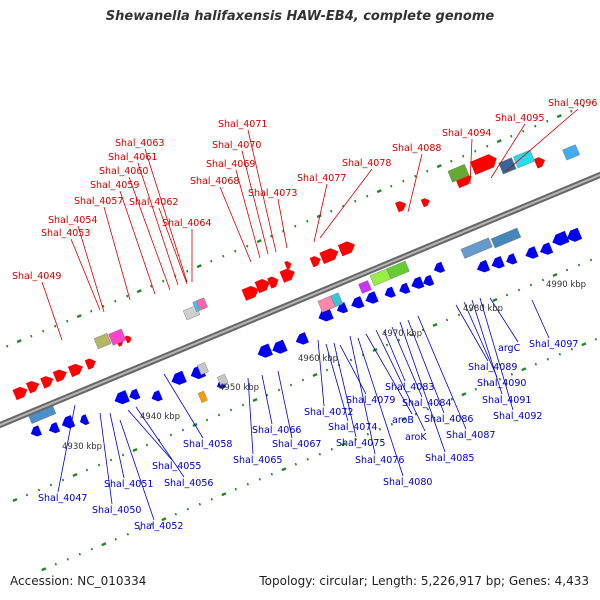 This screenshot has height=600, width=600. I want to click on scale-label-kbp: 4930 kbp, so click(82, 447).